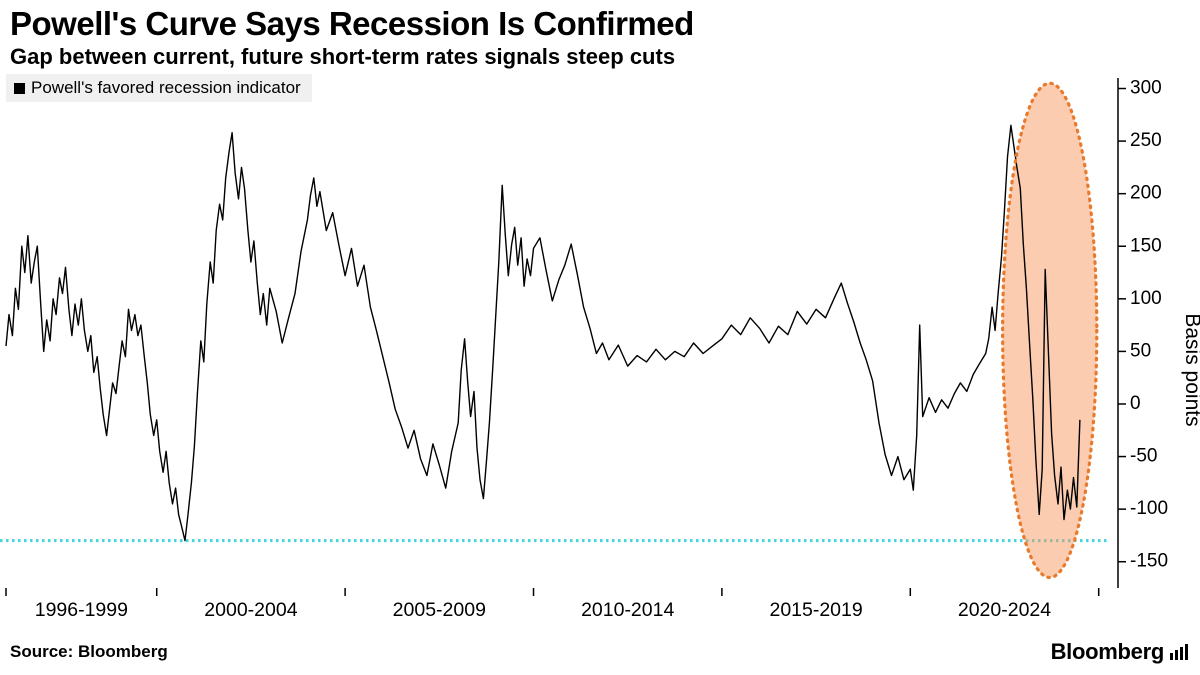 Image resolution: width=1200 pixels, height=675 pixels. I want to click on legend: Powell's favored recession indicator, so click(159, 88).